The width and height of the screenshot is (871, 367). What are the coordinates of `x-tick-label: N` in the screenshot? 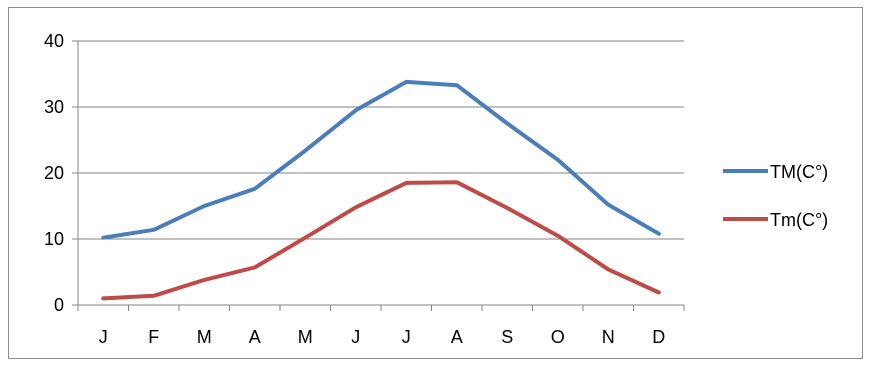 It's located at (608, 337).